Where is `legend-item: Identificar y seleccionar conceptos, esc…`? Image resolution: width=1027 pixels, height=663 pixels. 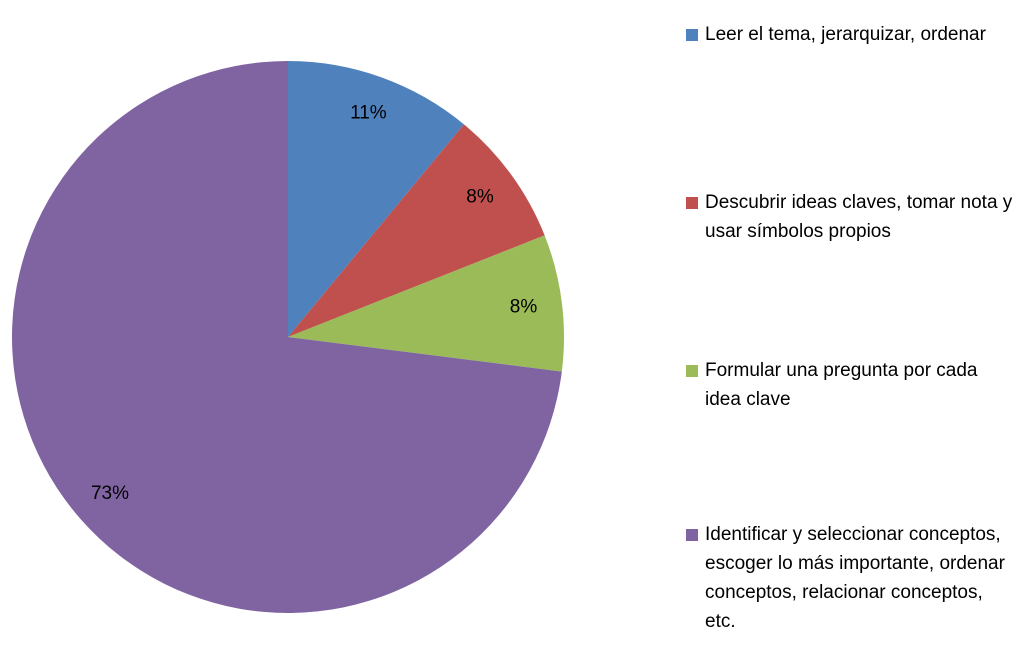
legend-item: Identificar y seleccionar conceptos, esc… is located at coordinates (851, 578).